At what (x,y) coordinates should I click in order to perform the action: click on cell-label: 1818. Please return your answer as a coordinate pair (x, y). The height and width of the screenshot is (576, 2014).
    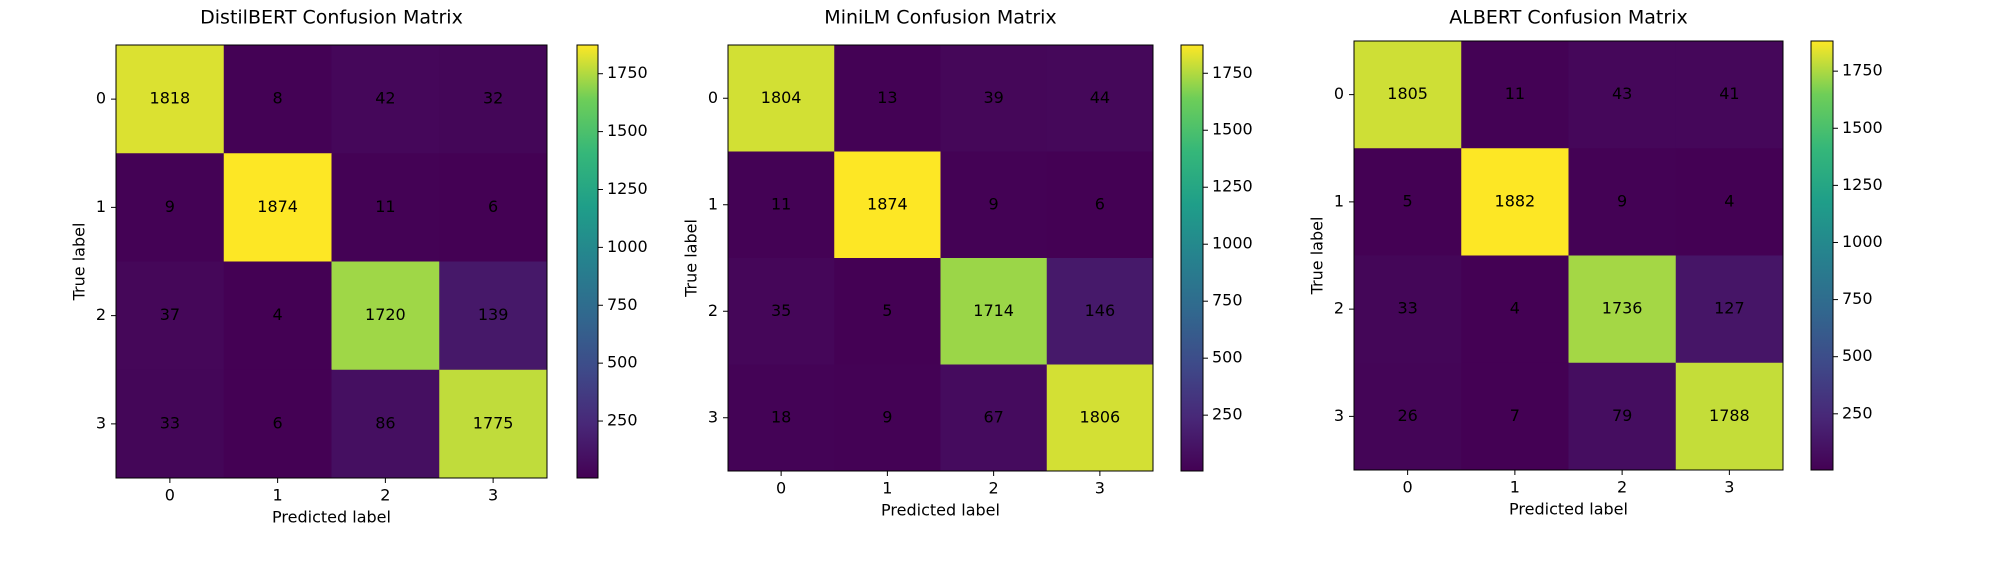
    Looking at the image, I should click on (170, 98).